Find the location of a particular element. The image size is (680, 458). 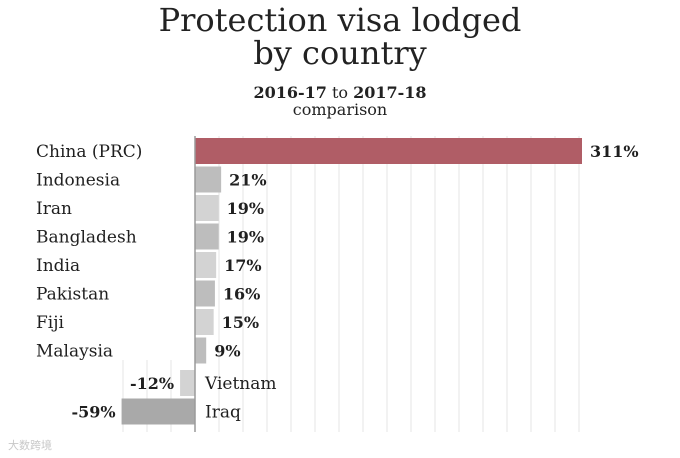

chart-title-line-2: by country is located at coordinates (340, 53).